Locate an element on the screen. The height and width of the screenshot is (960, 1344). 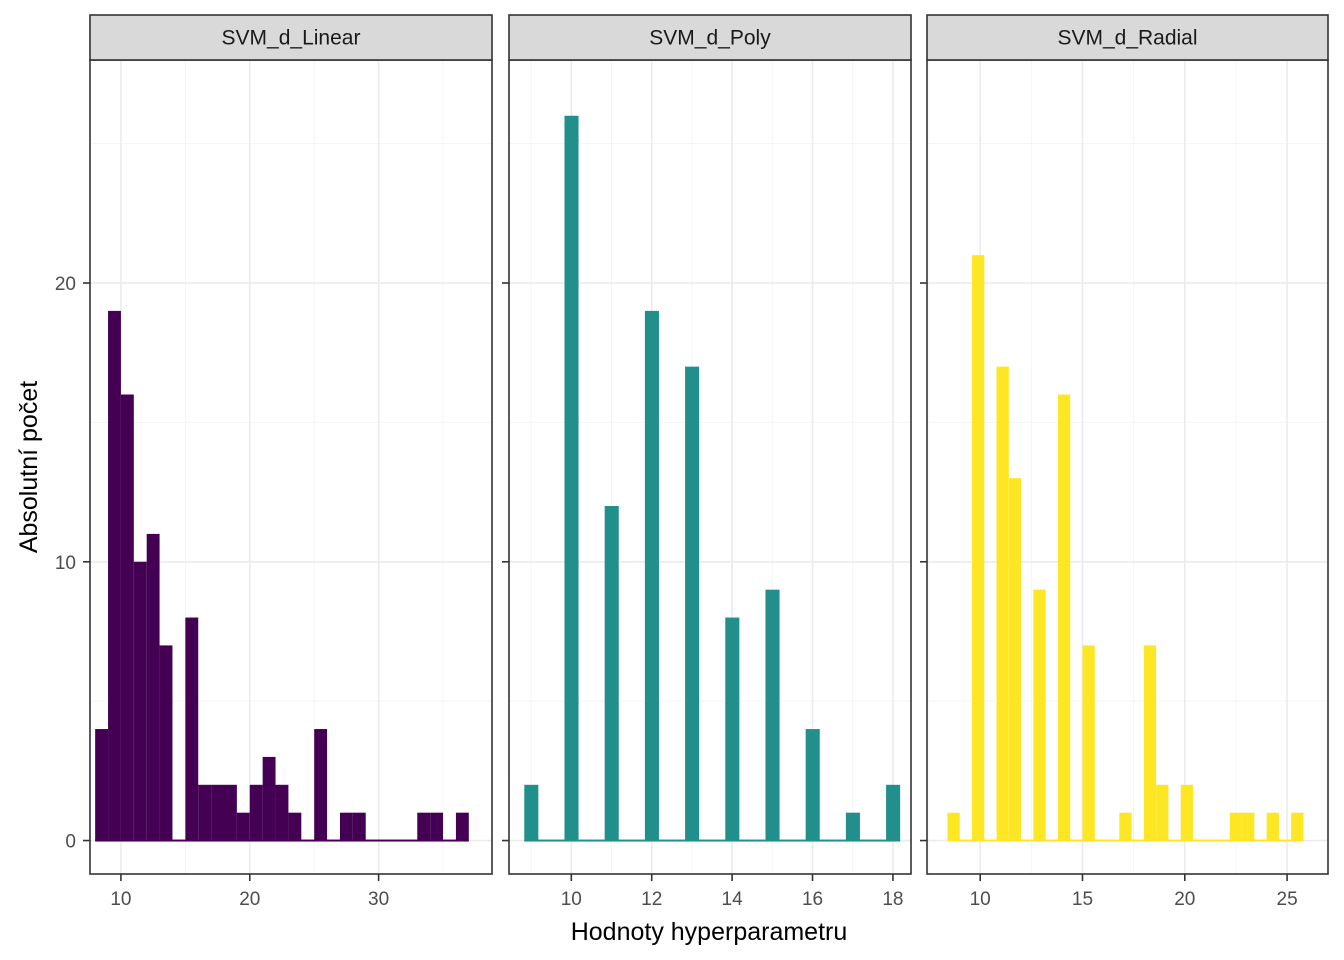
x-tick-label: 25 is located at coordinates (1287, 899).